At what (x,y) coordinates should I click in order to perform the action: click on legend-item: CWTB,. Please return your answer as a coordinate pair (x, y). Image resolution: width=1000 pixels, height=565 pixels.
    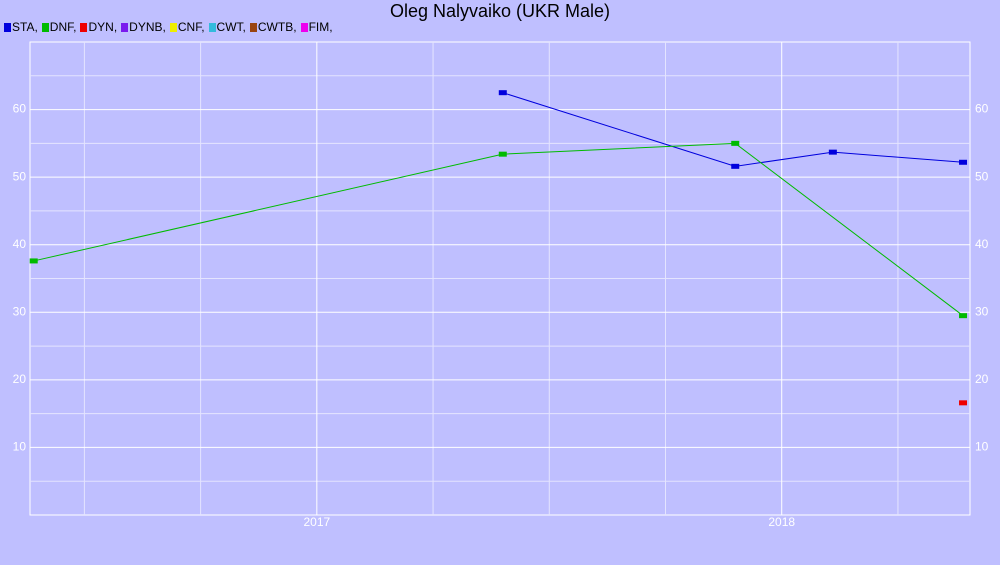
    Looking at the image, I should click on (273, 27).